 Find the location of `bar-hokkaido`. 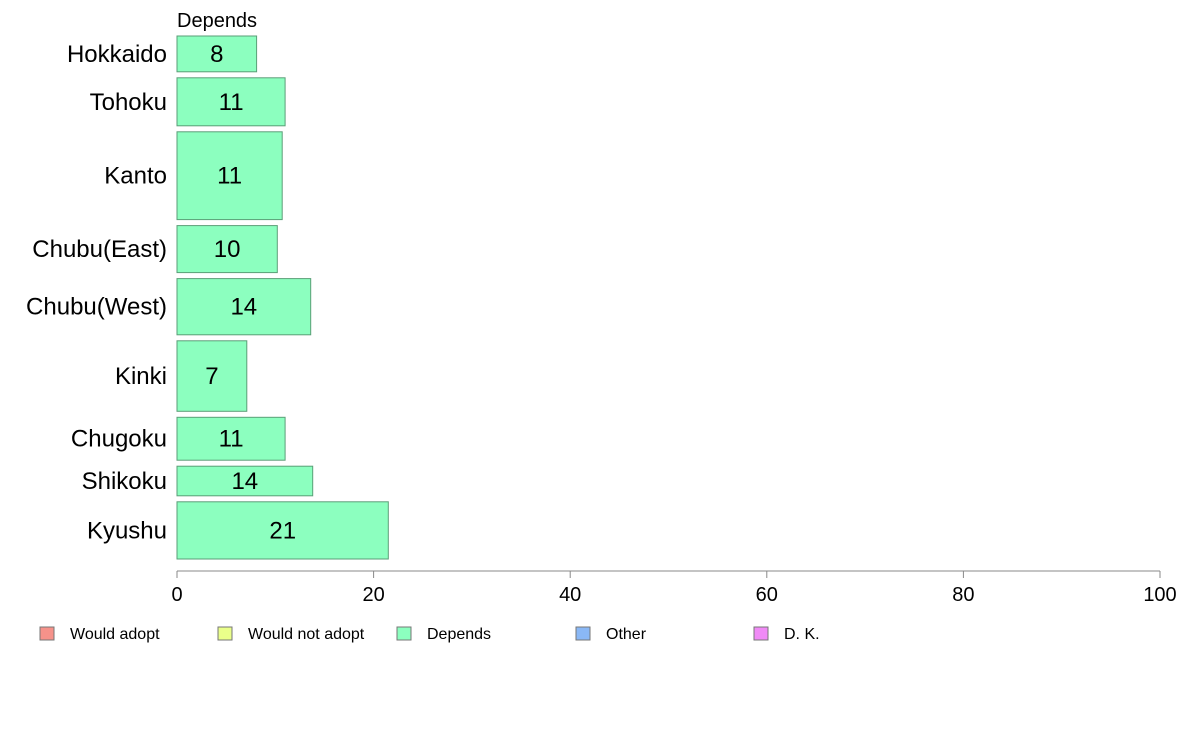

bar-hokkaido is located at coordinates (217, 54).